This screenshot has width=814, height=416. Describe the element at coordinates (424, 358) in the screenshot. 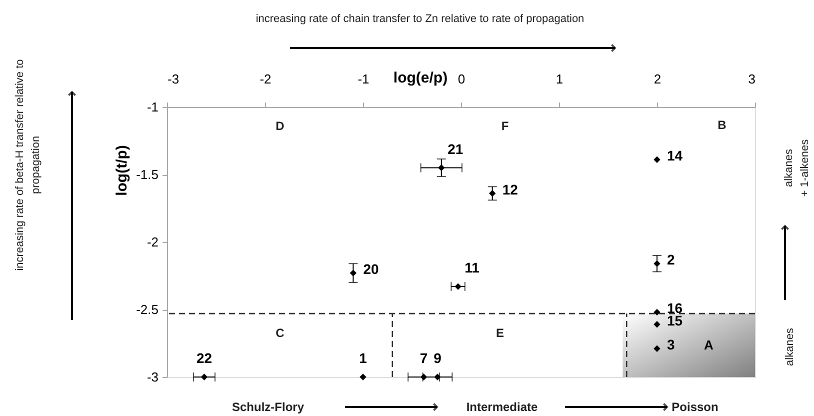

I see `annotation: 7` at that location.